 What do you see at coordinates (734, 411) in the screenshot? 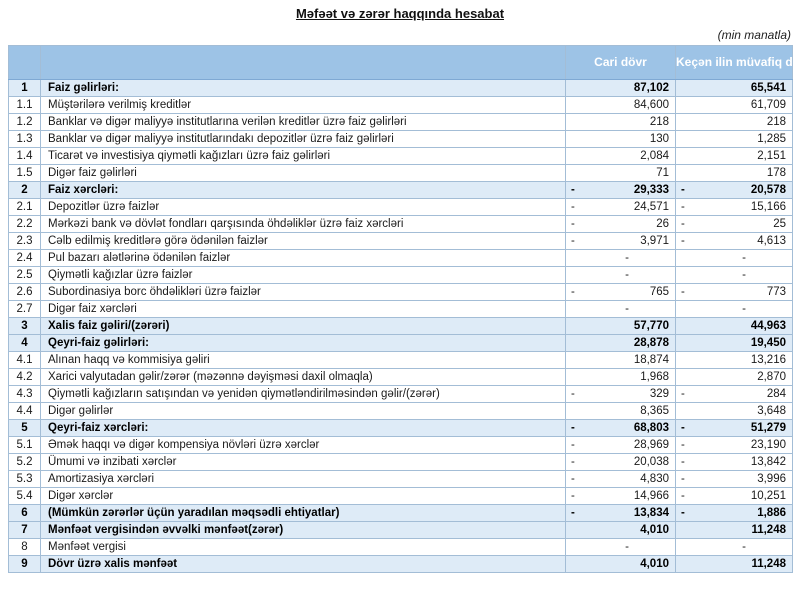
I see `previous-period-value: 3,648` at bounding box center [734, 411].